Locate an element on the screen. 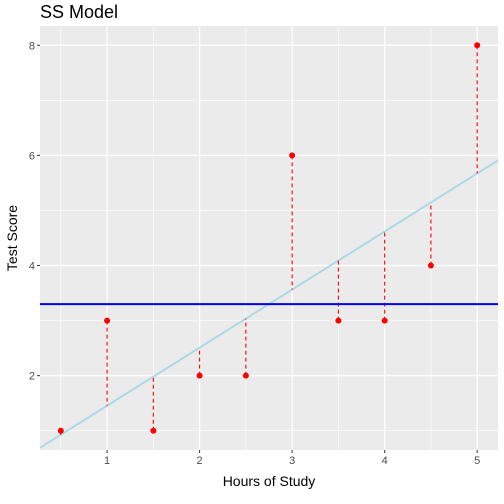 This screenshot has height=504, width=504. y-tick-label: 6 is located at coordinates (32, 156).